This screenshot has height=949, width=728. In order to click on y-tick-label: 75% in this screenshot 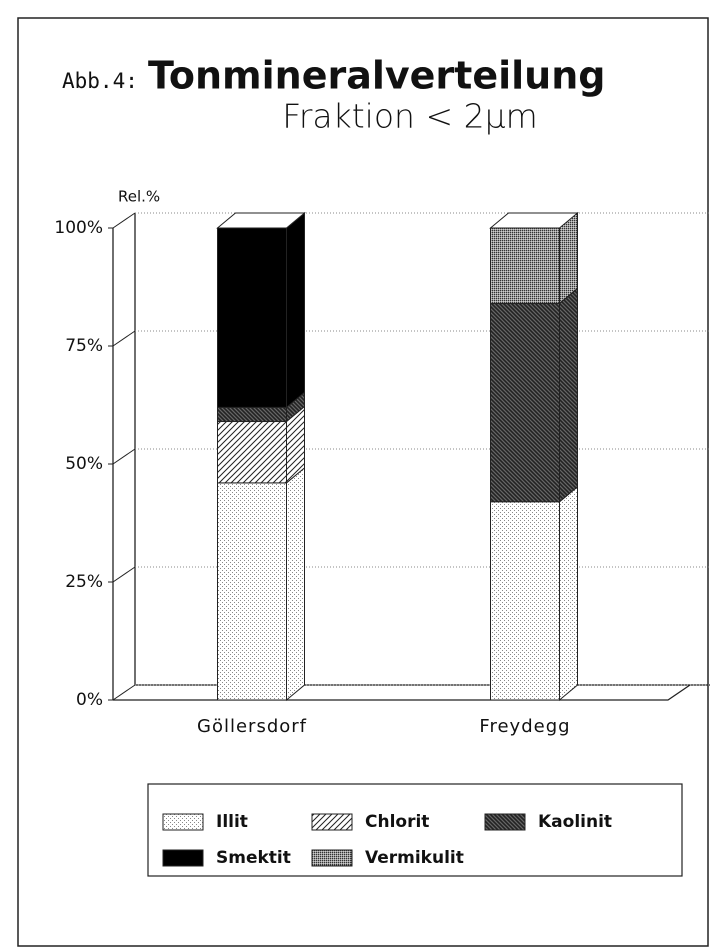, I will do `click(84, 346)`.